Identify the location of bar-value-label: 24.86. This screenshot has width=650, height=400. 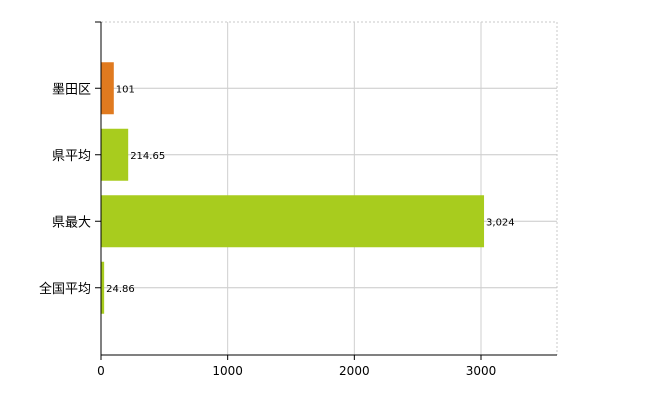
(120, 289).